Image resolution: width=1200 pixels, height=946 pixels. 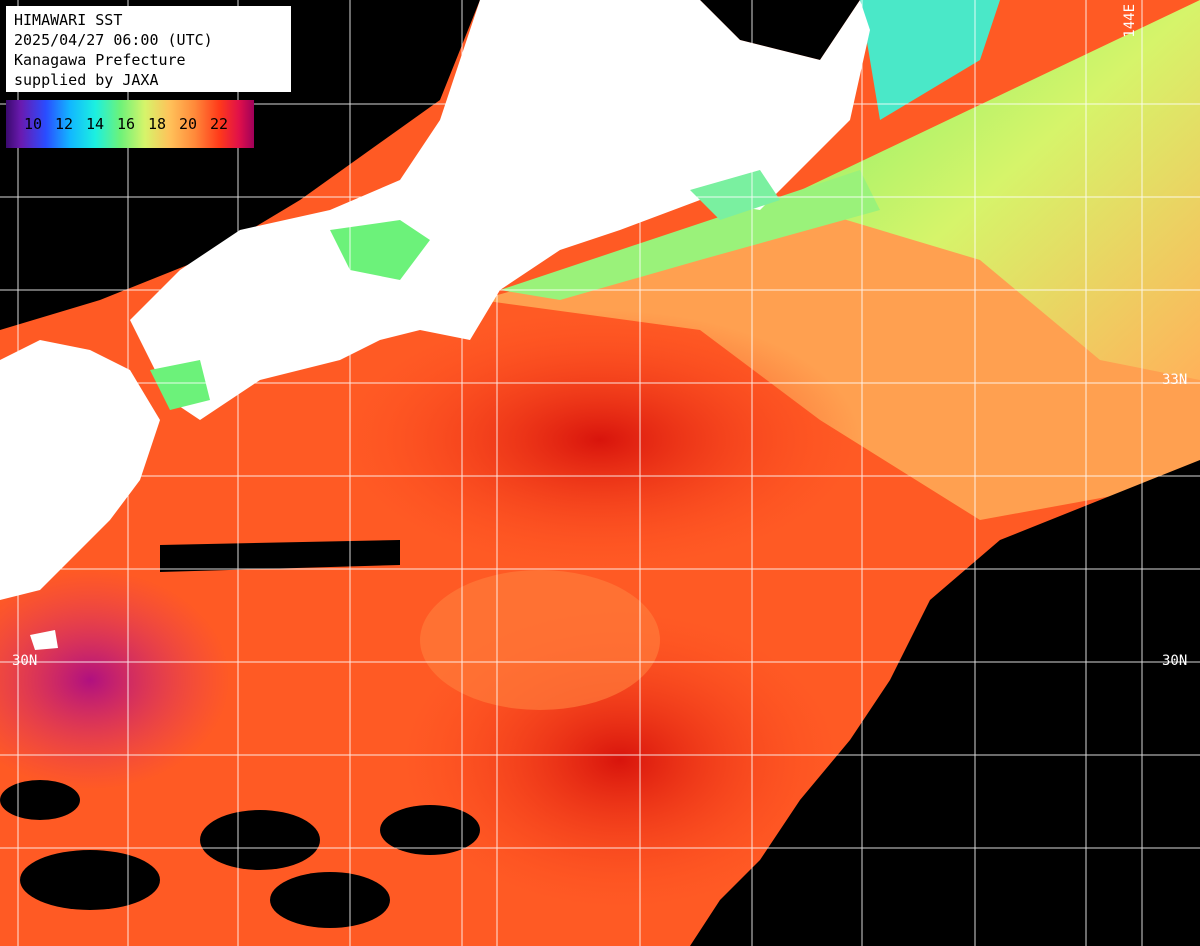 What do you see at coordinates (780, 30) in the screenshot?
I see `no-data-north-gap` at bounding box center [780, 30].